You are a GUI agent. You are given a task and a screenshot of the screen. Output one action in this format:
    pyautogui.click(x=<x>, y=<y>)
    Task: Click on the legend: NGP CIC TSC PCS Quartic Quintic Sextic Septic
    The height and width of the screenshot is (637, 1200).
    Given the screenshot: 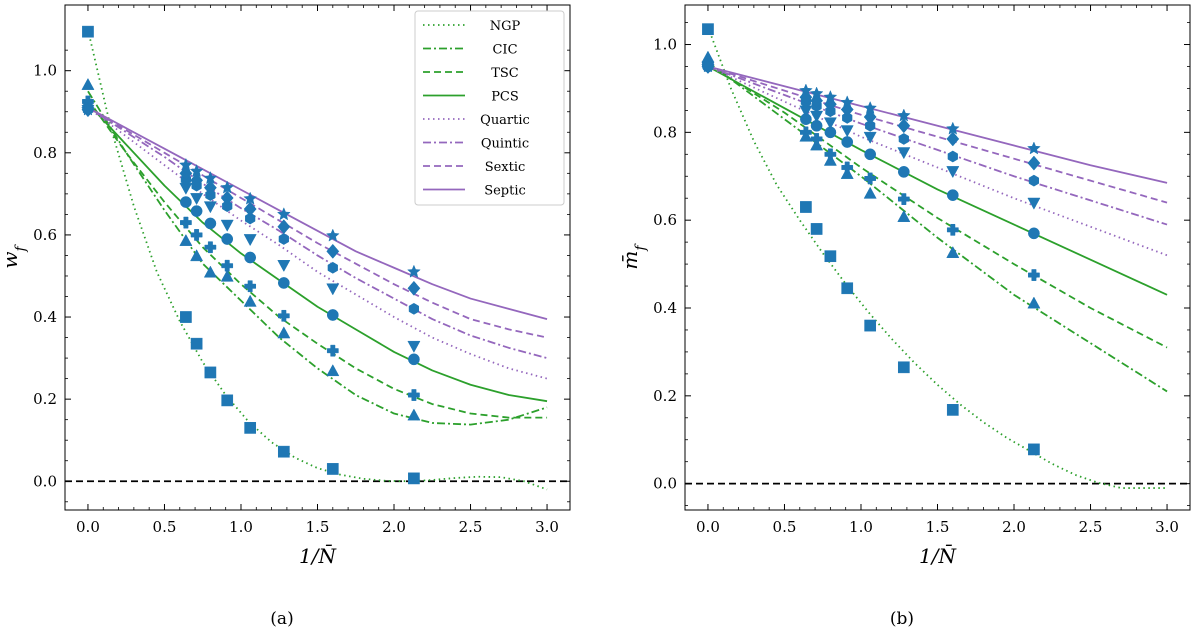 What is the action you would take?
    pyautogui.click(x=489, y=108)
    